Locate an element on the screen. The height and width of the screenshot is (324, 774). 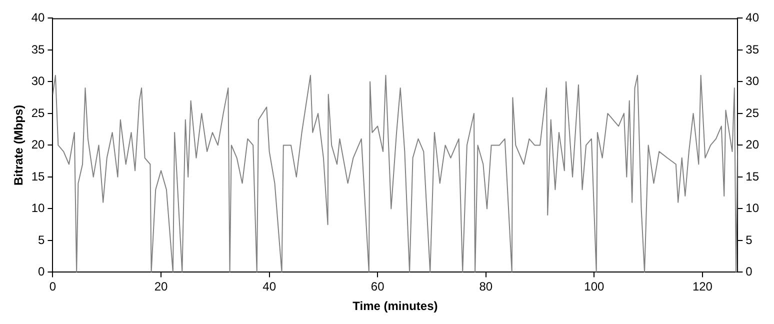
x-tick-label: 120 is located at coordinates (702, 287).